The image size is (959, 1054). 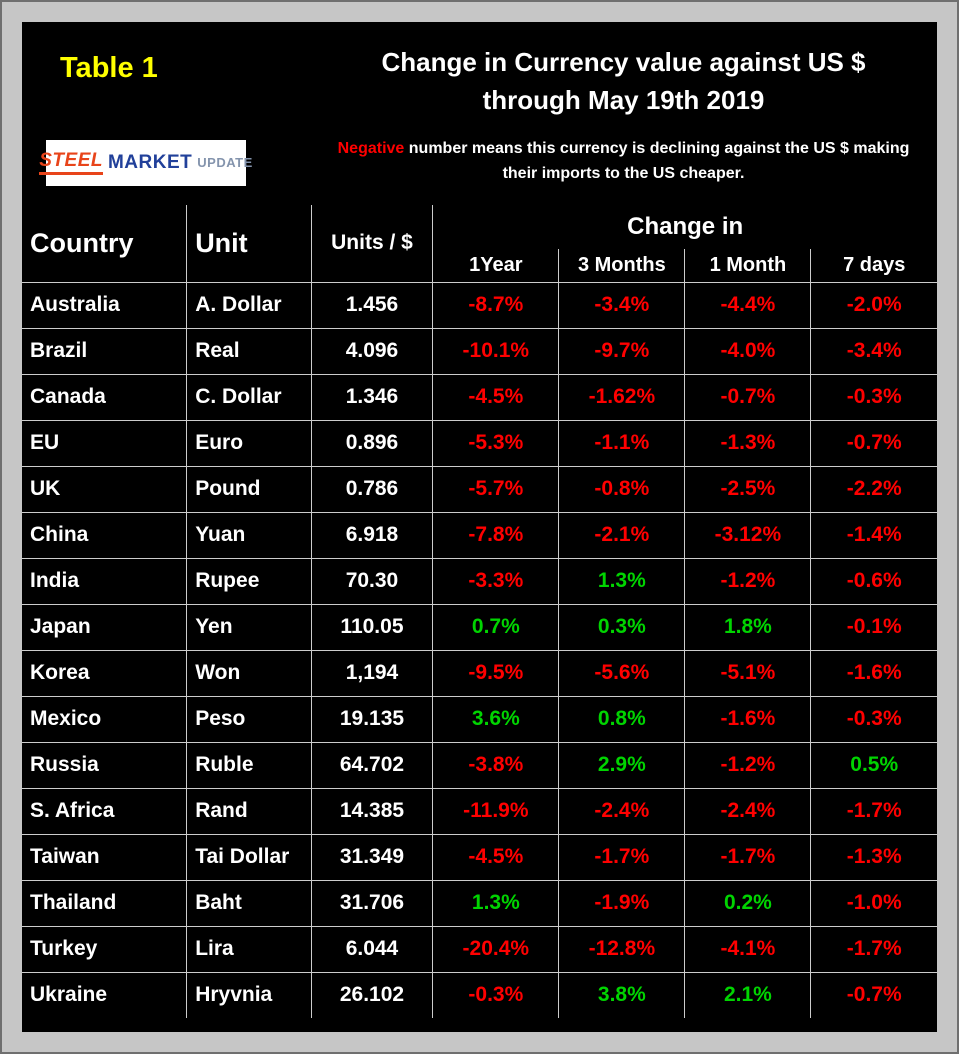 What do you see at coordinates (105, 673) in the screenshot?
I see `country-cell: Korea` at bounding box center [105, 673].